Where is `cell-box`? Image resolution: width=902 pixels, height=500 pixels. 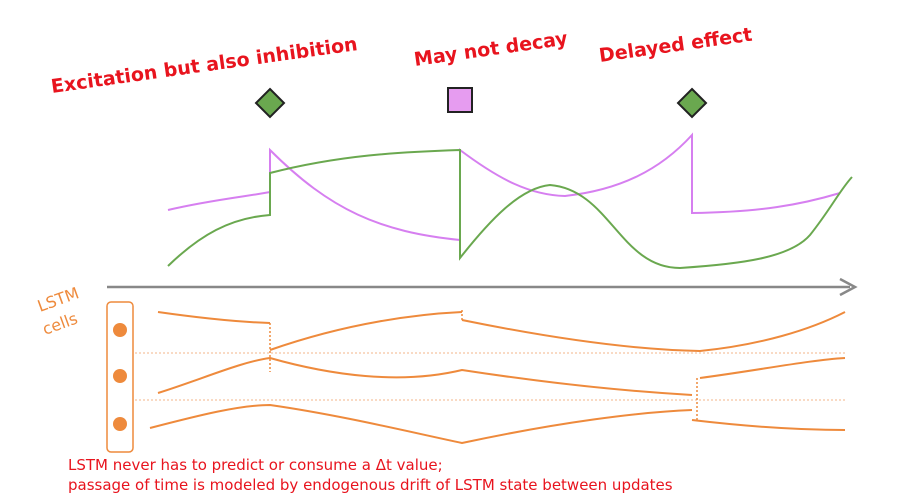
cell-box is located at coordinates (120, 377).